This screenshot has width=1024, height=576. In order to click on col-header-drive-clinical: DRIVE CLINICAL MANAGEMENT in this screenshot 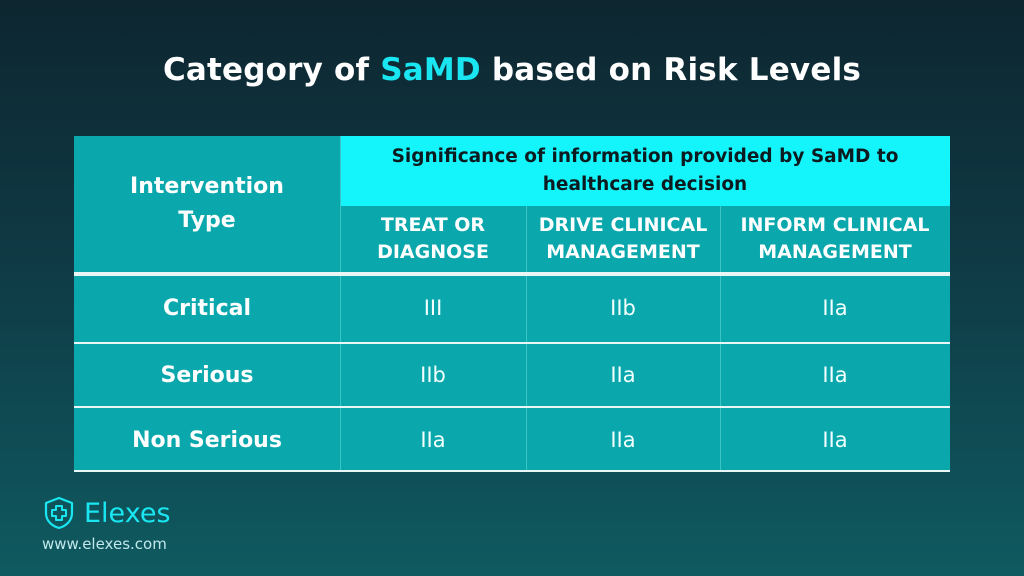, I will do `click(623, 239)`.